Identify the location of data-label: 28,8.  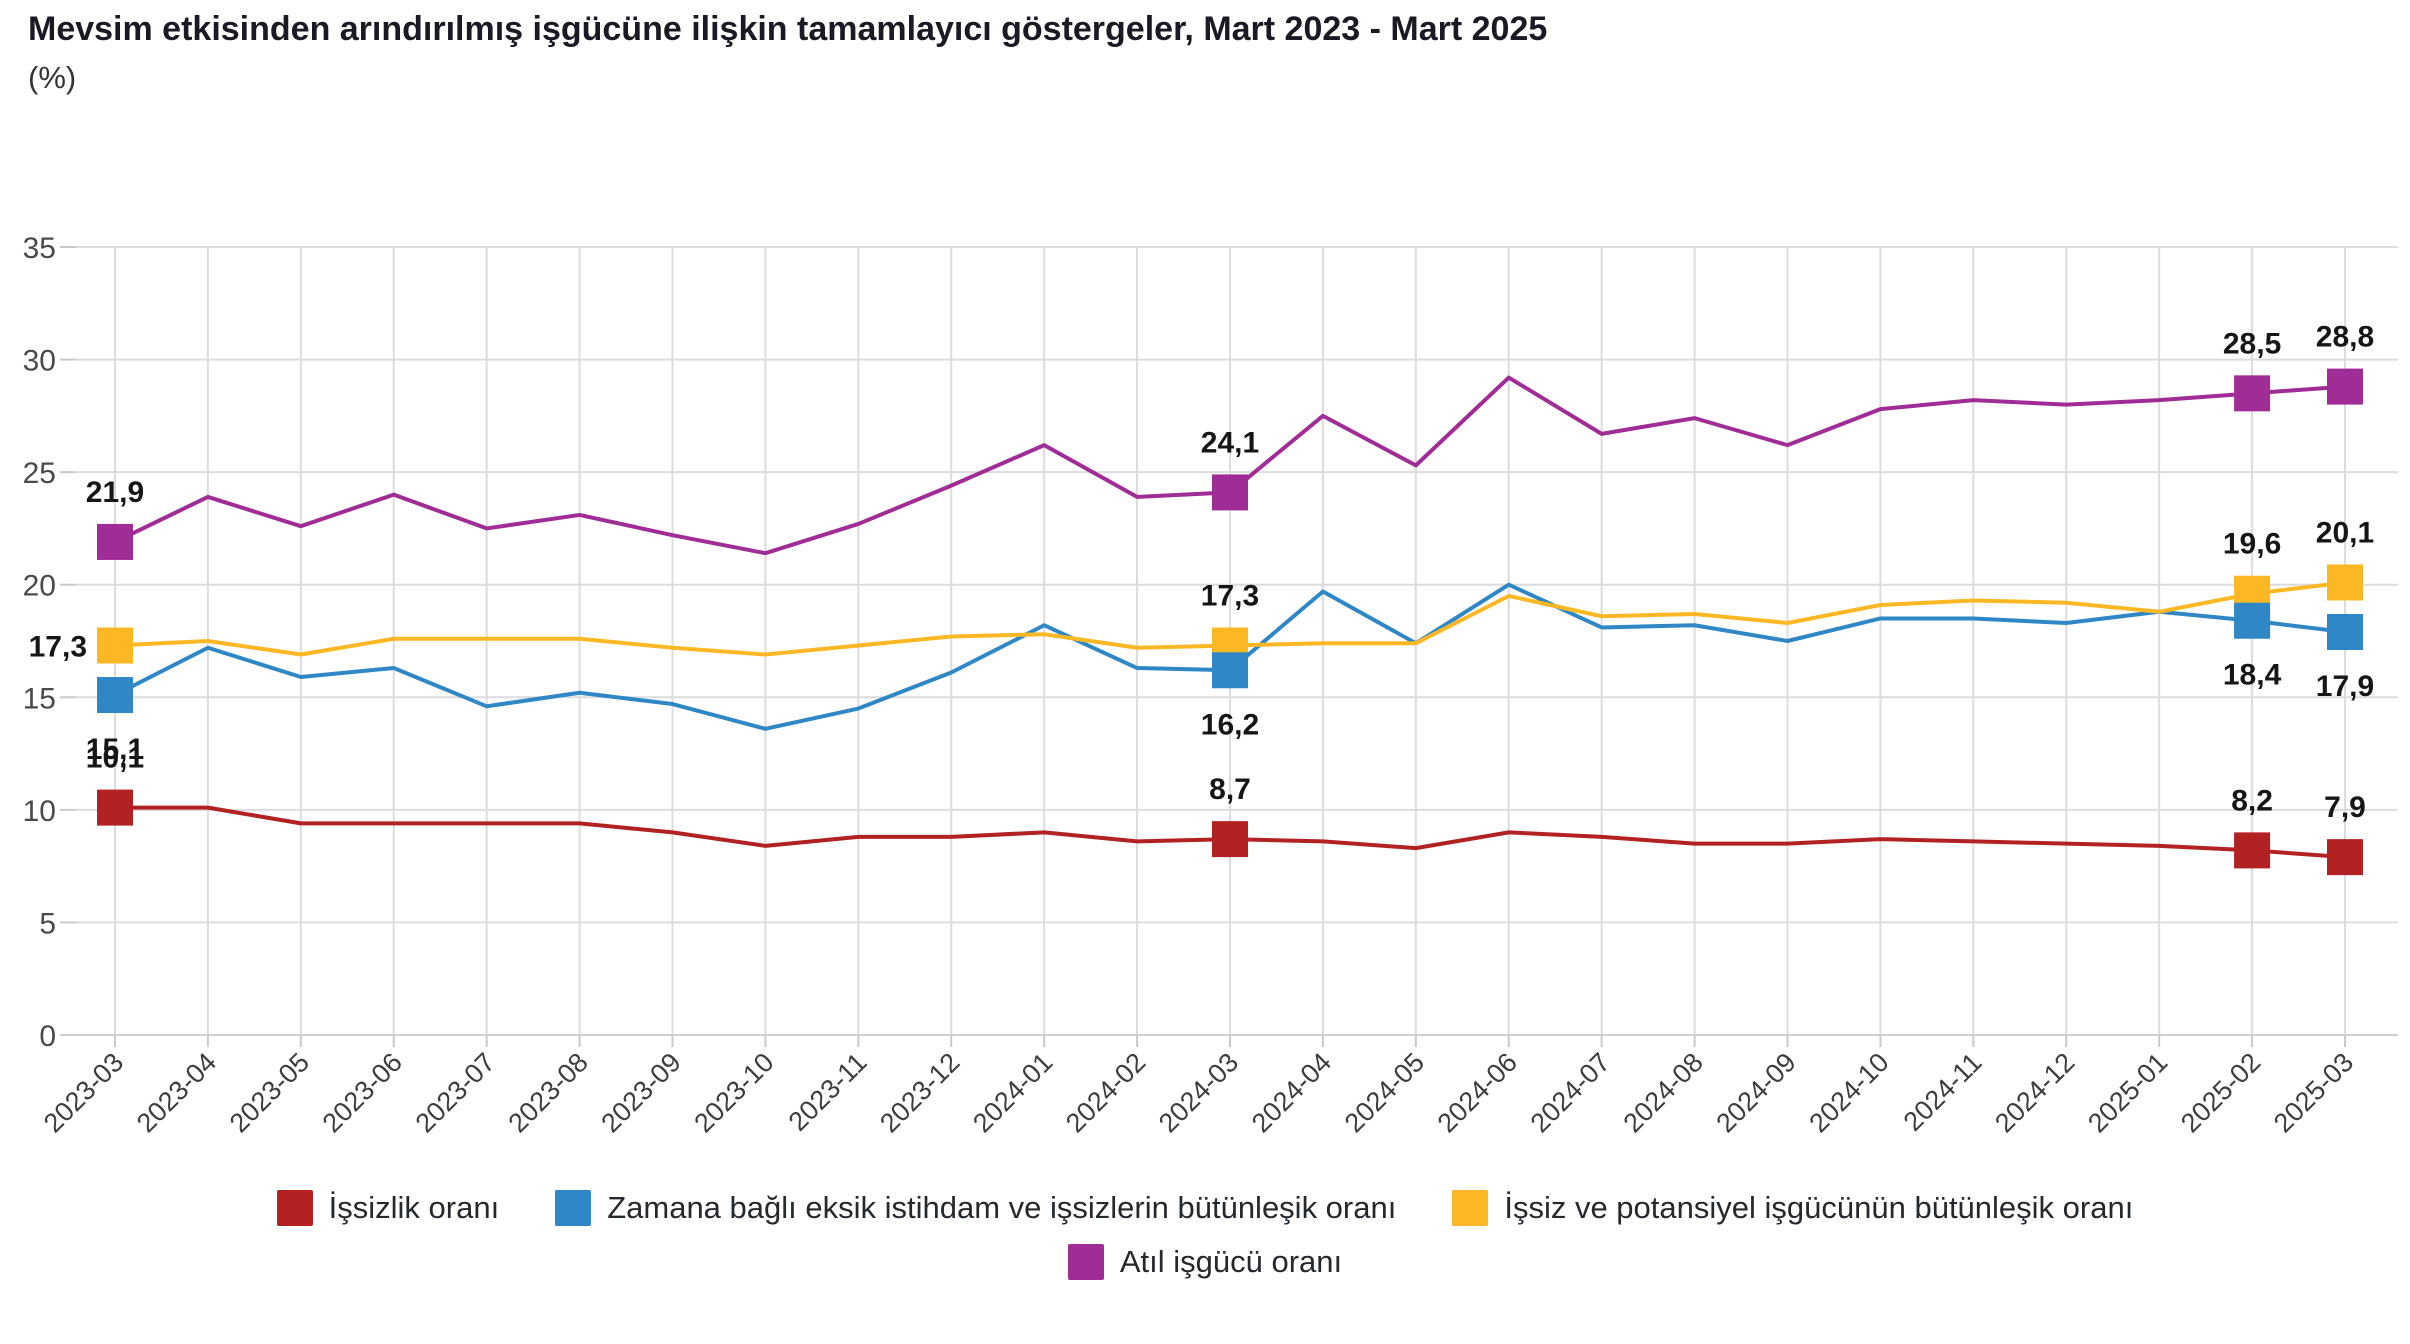
(2345, 337).